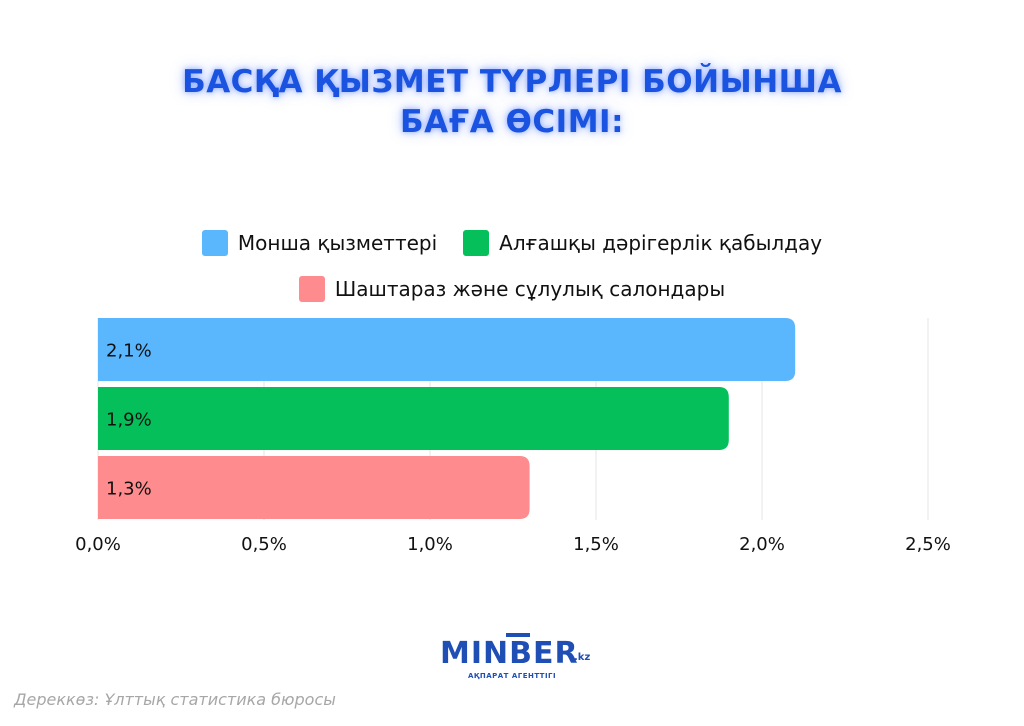  Describe the element at coordinates (928, 544) in the screenshot. I see `x-tick-label-5: 2,5%` at that location.